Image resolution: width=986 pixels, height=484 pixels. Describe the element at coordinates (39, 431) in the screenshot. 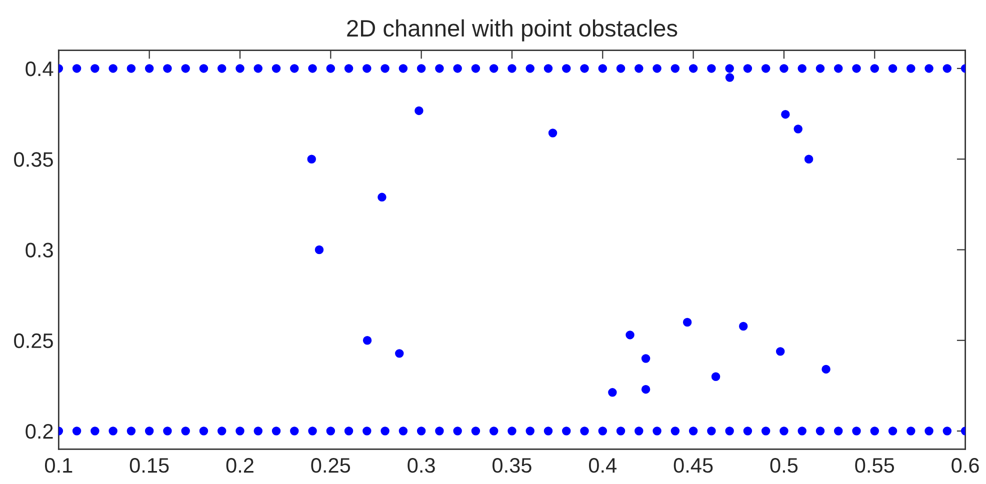

I see `y-tick-label: 0.2` at that location.